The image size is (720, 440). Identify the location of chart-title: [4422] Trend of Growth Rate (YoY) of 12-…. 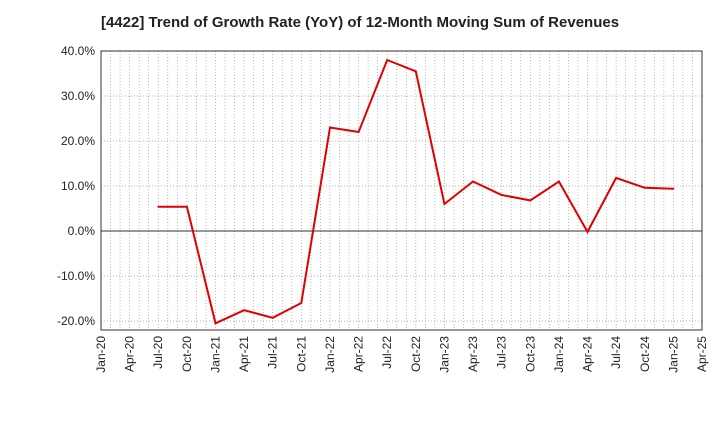
(360, 22).